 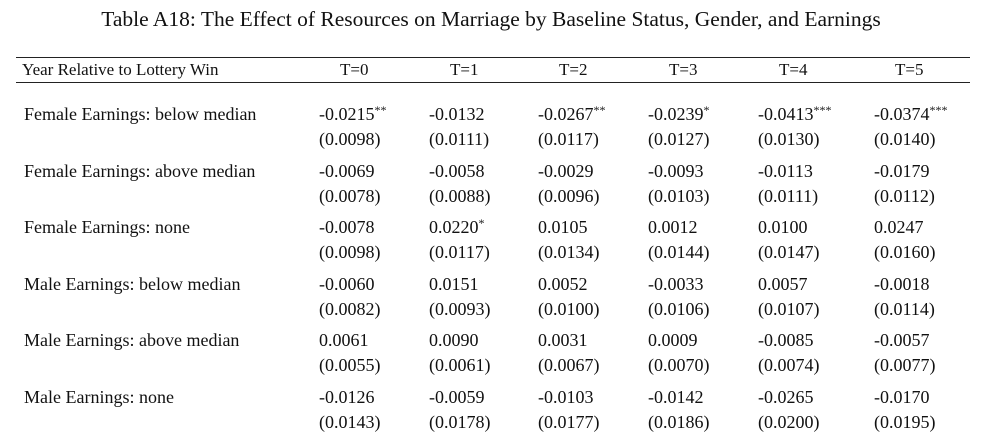 I want to click on row-label: Male Earnings: above median, so click(x=132, y=340).